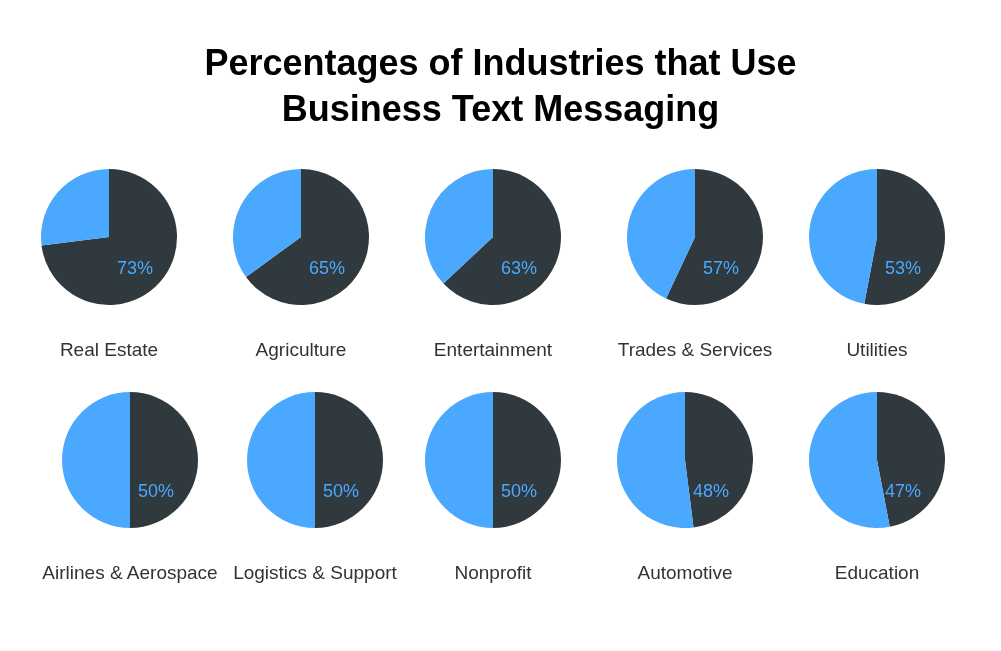  I want to click on data-label: 73%, so click(134, 268).